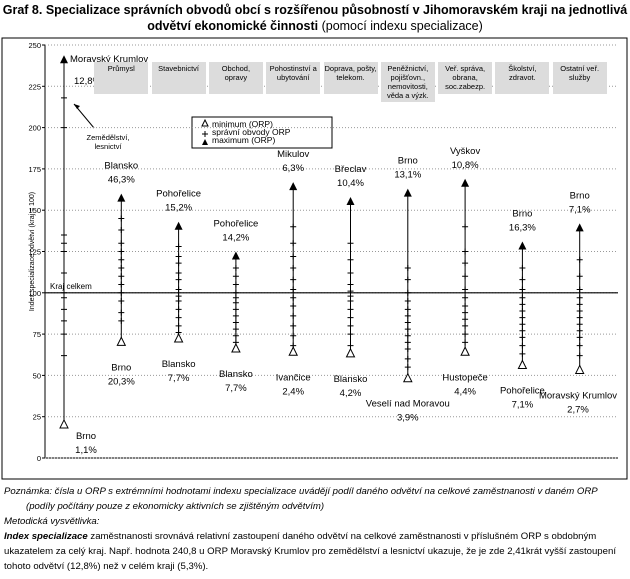 This screenshot has height=579, width=630. What do you see at coordinates (293, 377) in the screenshot?
I see `min-place-label: Ivančice` at bounding box center [293, 377].